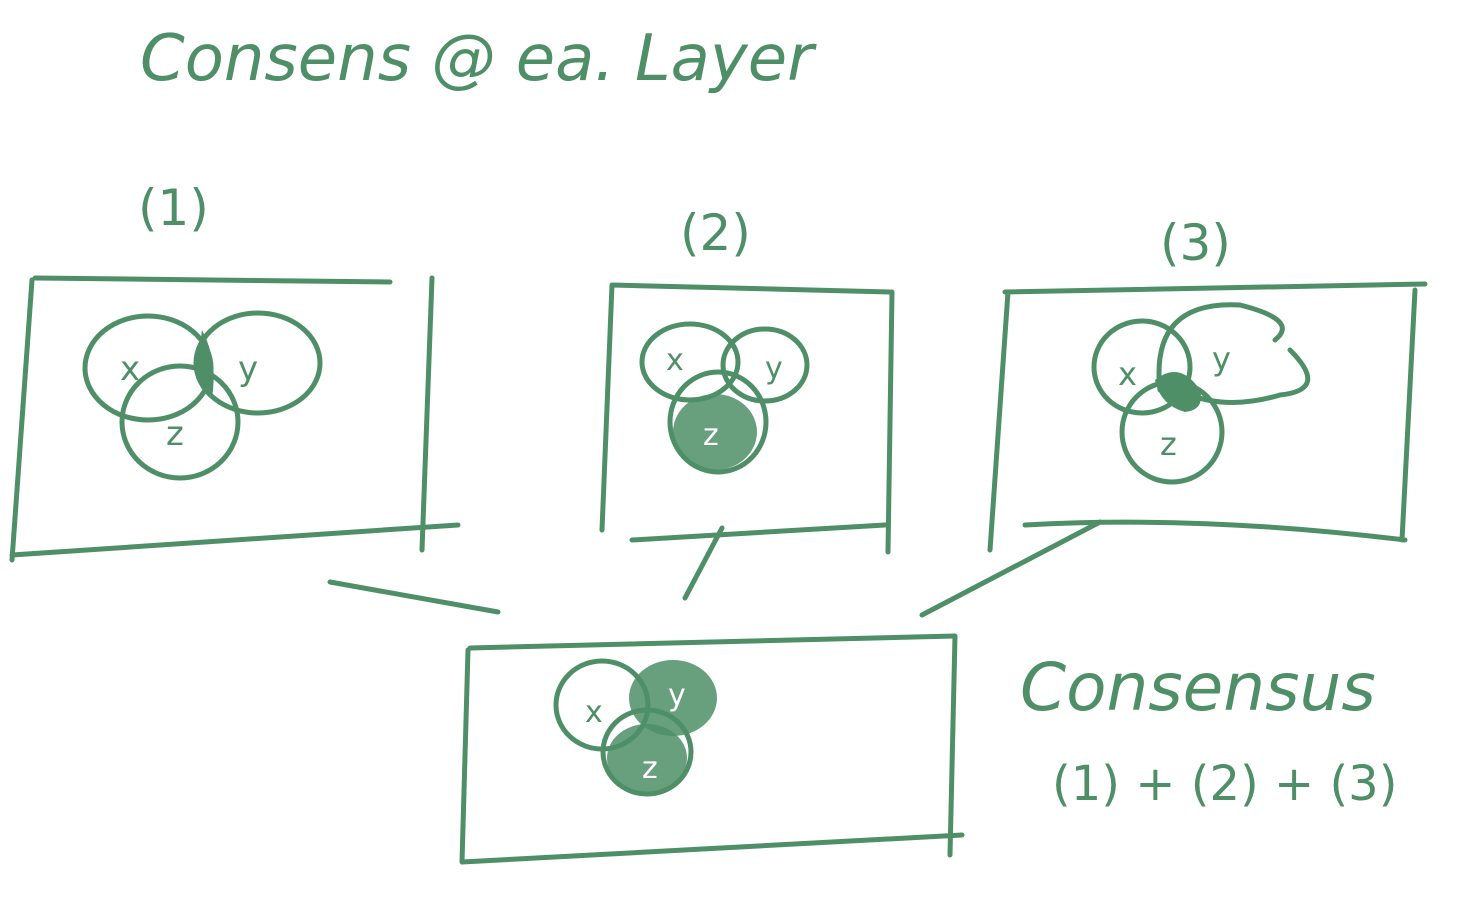 This screenshot has width=1461, height=900. Describe the element at coordinates (774, 368) in the screenshot. I see `panel-2-set-y: y` at that location.